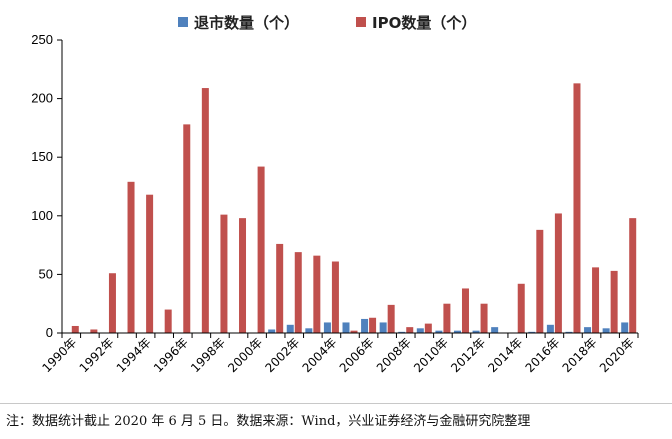  Describe the element at coordinates (391, 318) in the screenshot. I see `bar-ipo-2007年` at that location.